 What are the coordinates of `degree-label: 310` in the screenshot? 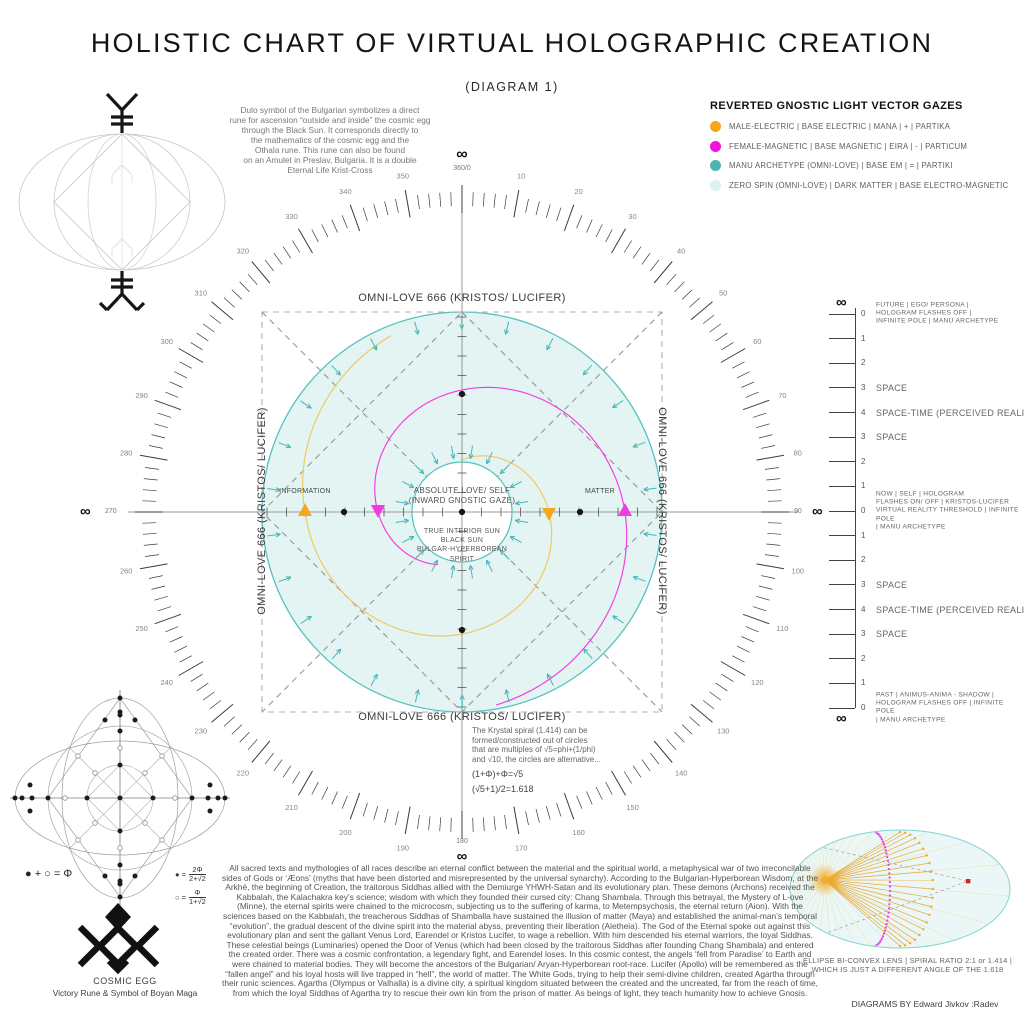 It's located at (201, 292).